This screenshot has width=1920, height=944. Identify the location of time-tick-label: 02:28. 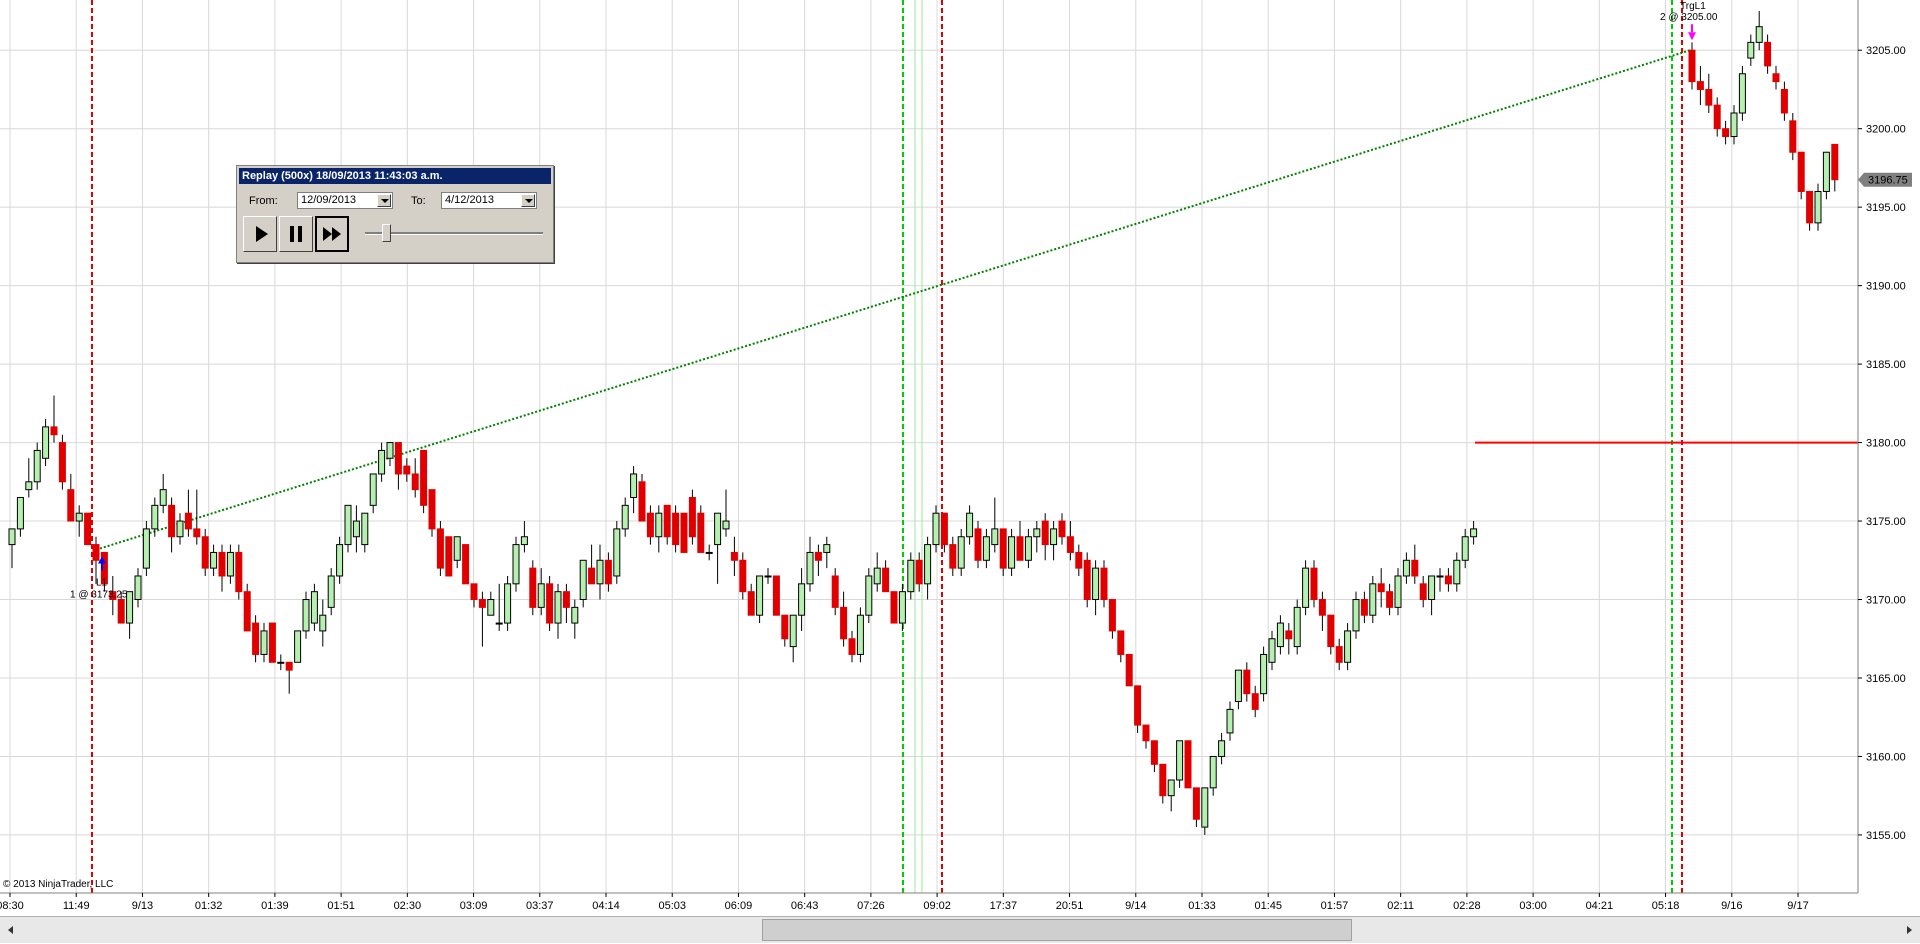
(1467, 906).